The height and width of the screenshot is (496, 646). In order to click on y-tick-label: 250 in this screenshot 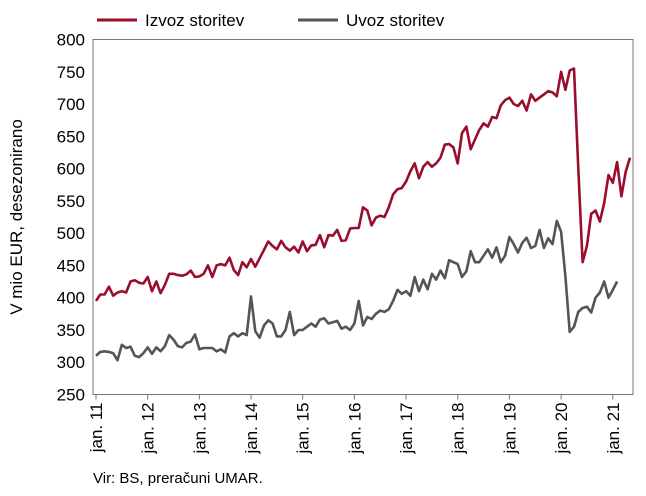, I will do `click(71, 395)`.